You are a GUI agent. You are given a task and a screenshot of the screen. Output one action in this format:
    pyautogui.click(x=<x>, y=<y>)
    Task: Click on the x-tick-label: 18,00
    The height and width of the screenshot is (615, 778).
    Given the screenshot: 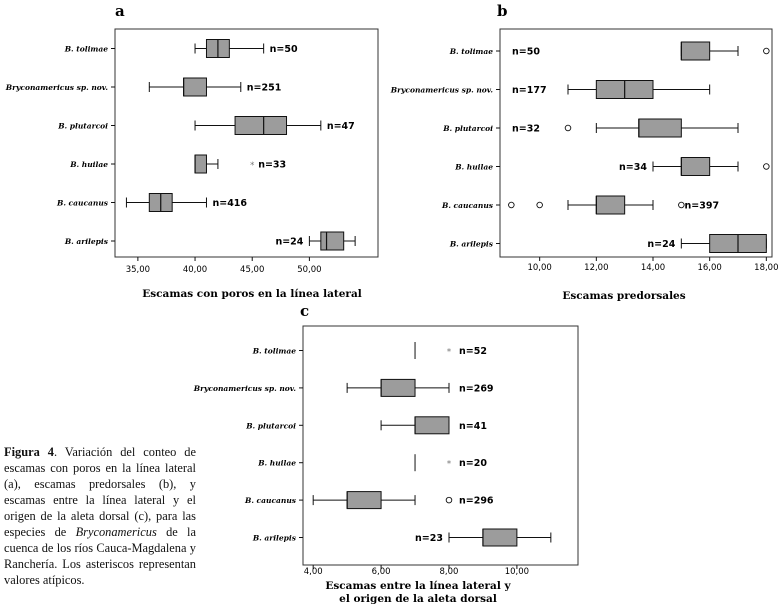 What is the action you would take?
    pyautogui.click(x=766, y=268)
    